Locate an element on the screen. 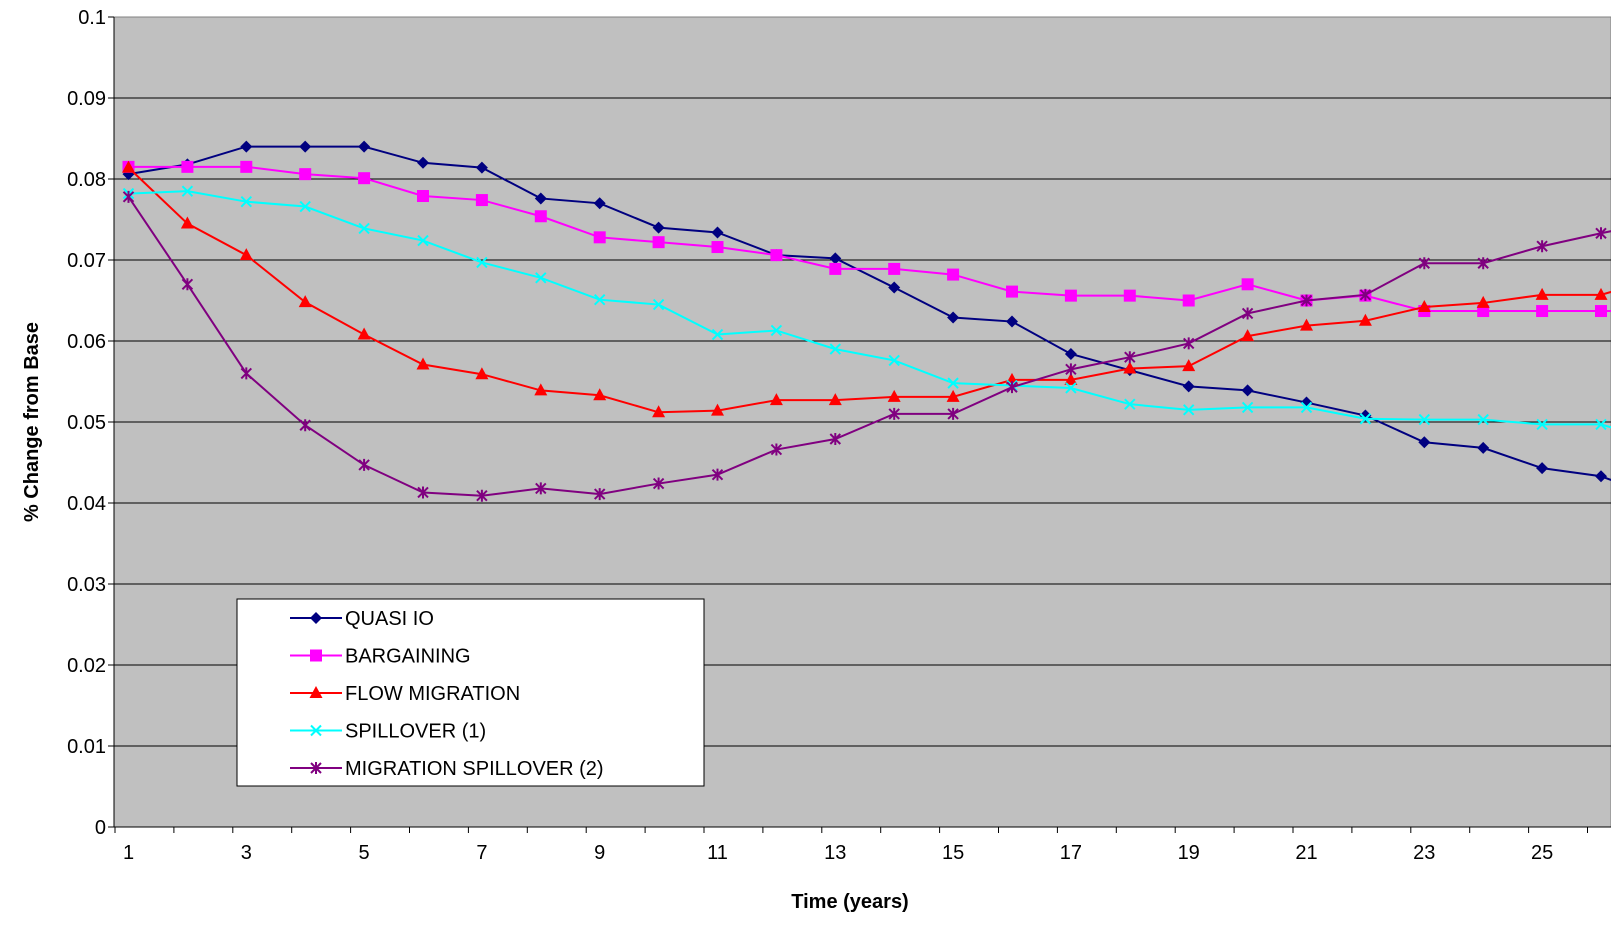  y-tick-label: 0.09 is located at coordinates (86, 99).